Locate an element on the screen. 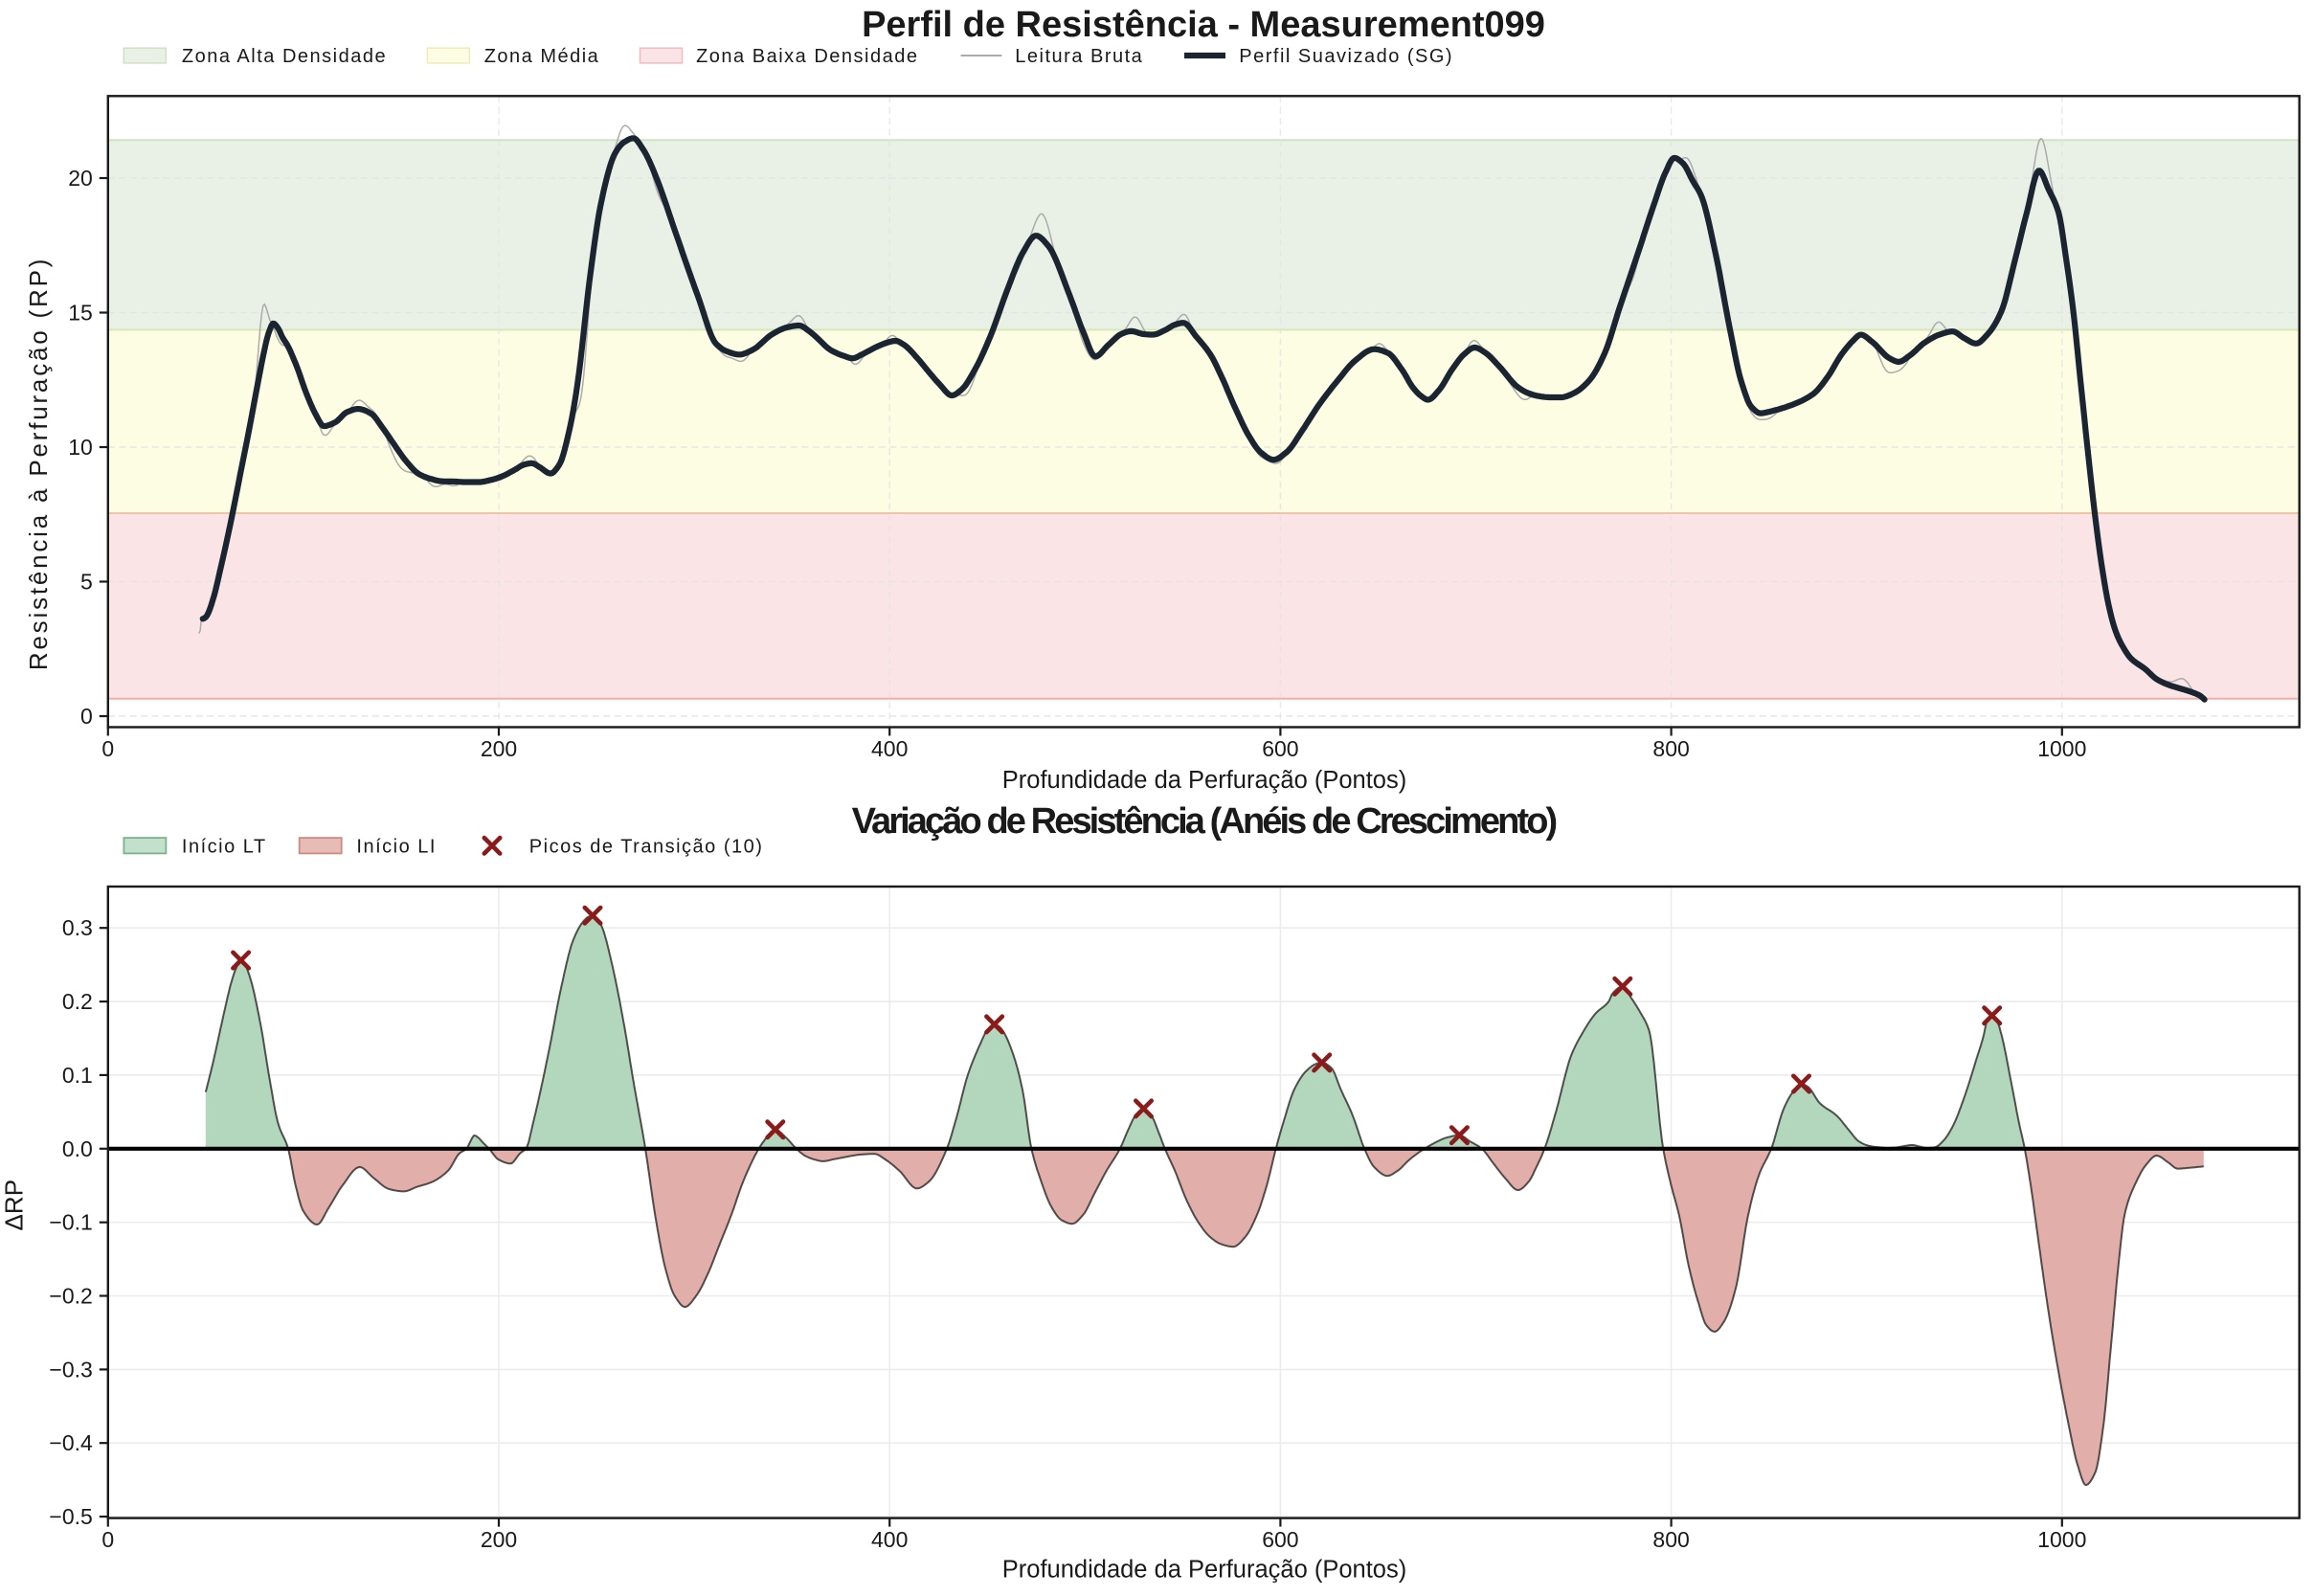 The width and height of the screenshot is (2314, 1596). svg-text: 0.1 is located at coordinates (78, 1075).